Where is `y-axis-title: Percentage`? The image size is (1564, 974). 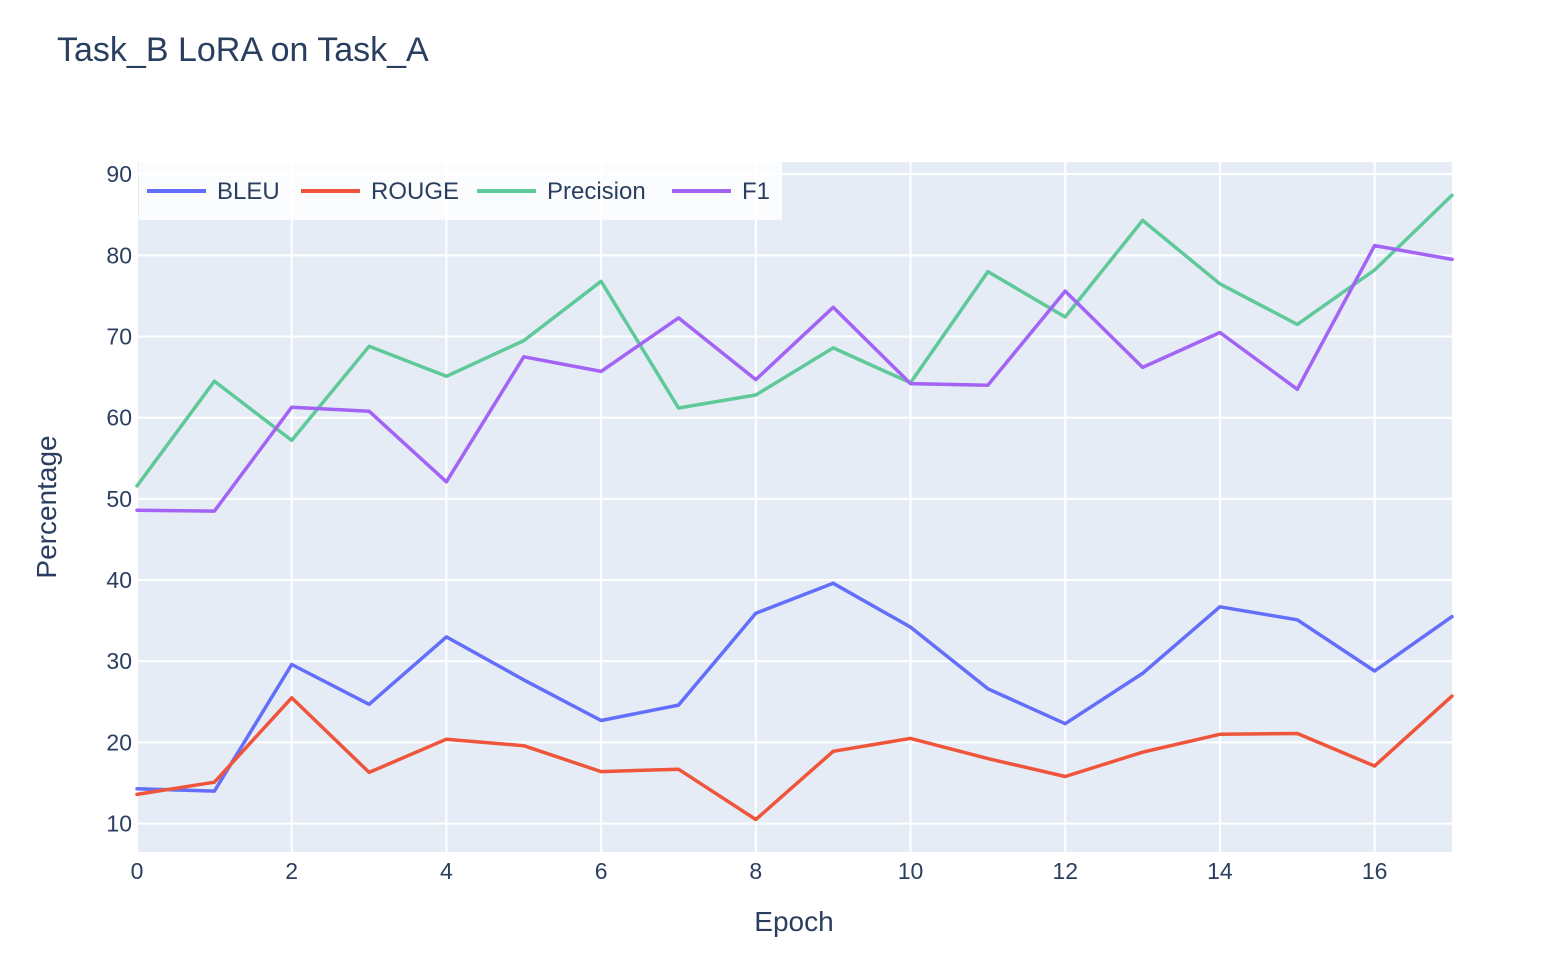 y-axis-title: Percentage is located at coordinates (46, 506).